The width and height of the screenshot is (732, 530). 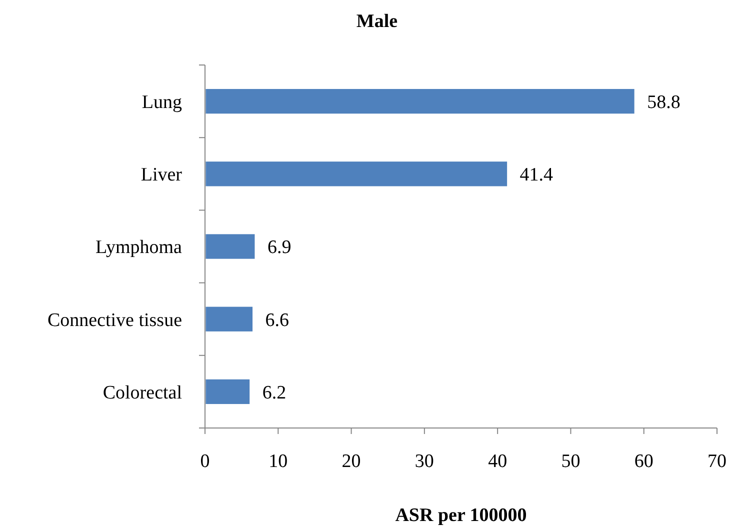 What do you see at coordinates (279, 247) in the screenshot?
I see `data-label: 6.9` at bounding box center [279, 247].